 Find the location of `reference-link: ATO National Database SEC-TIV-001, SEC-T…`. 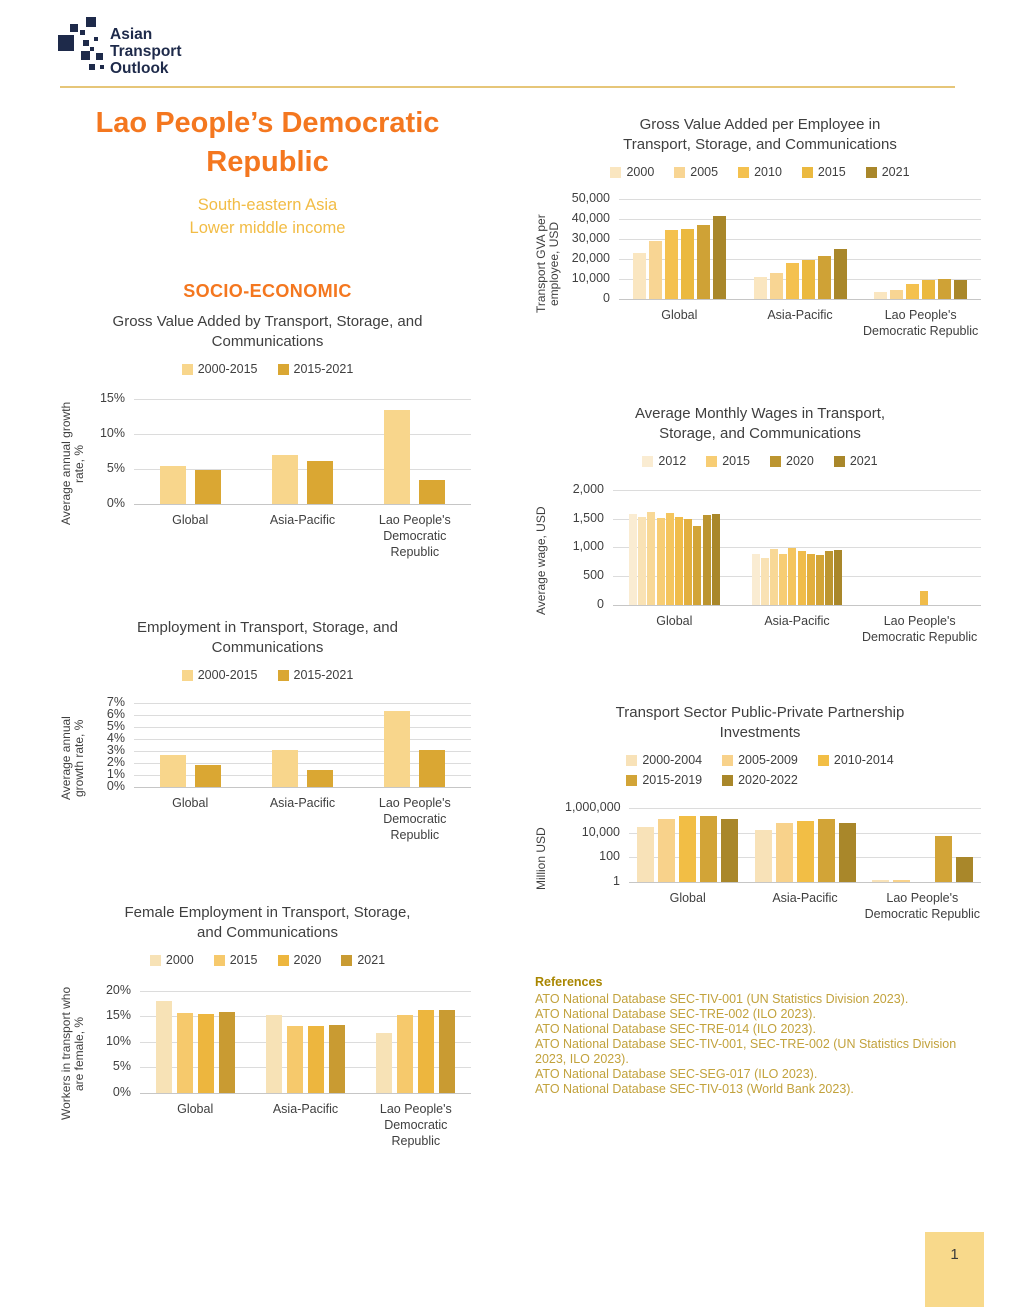

reference-link: ATO National Database SEC-TIV-001, SEC-T… is located at coordinates (746, 1051).